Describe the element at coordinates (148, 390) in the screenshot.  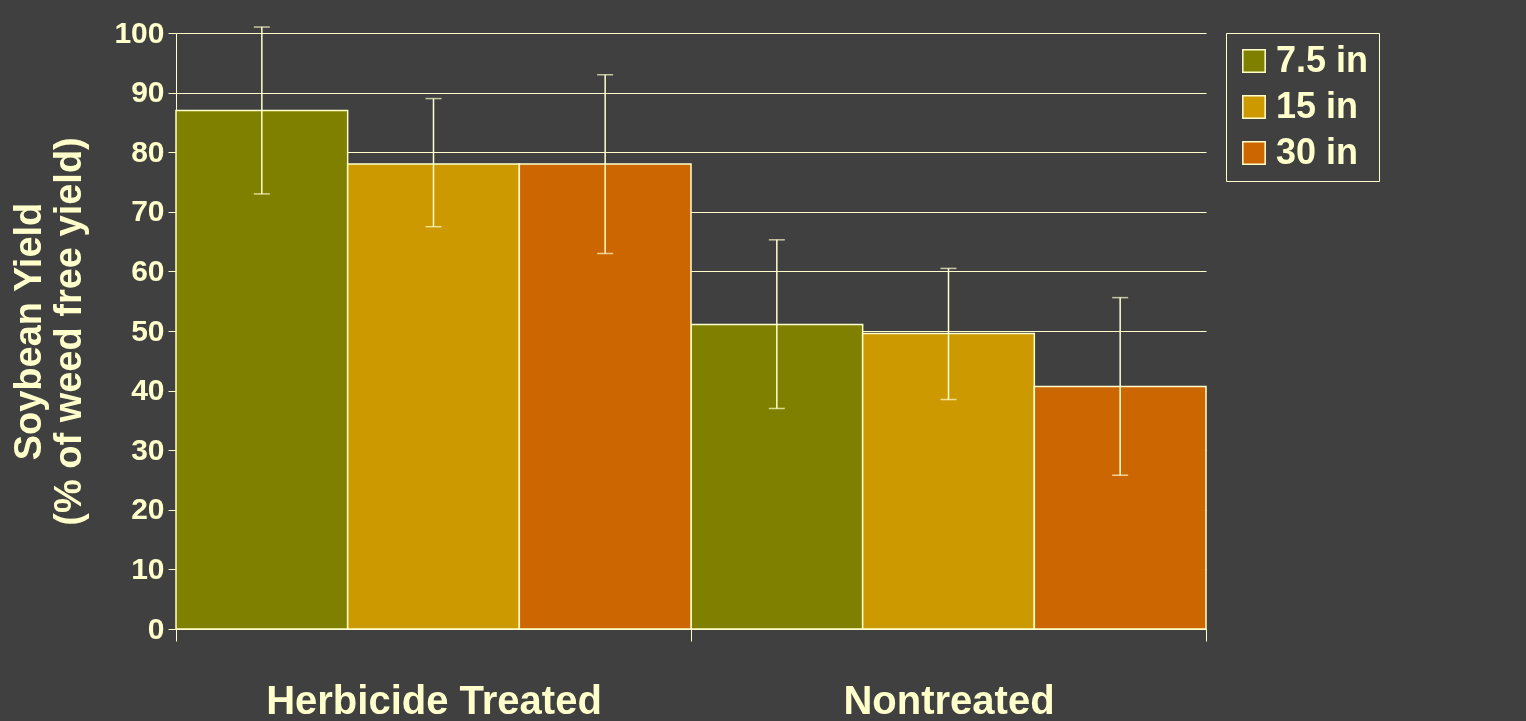
I see `y-tick-label: 40` at that location.